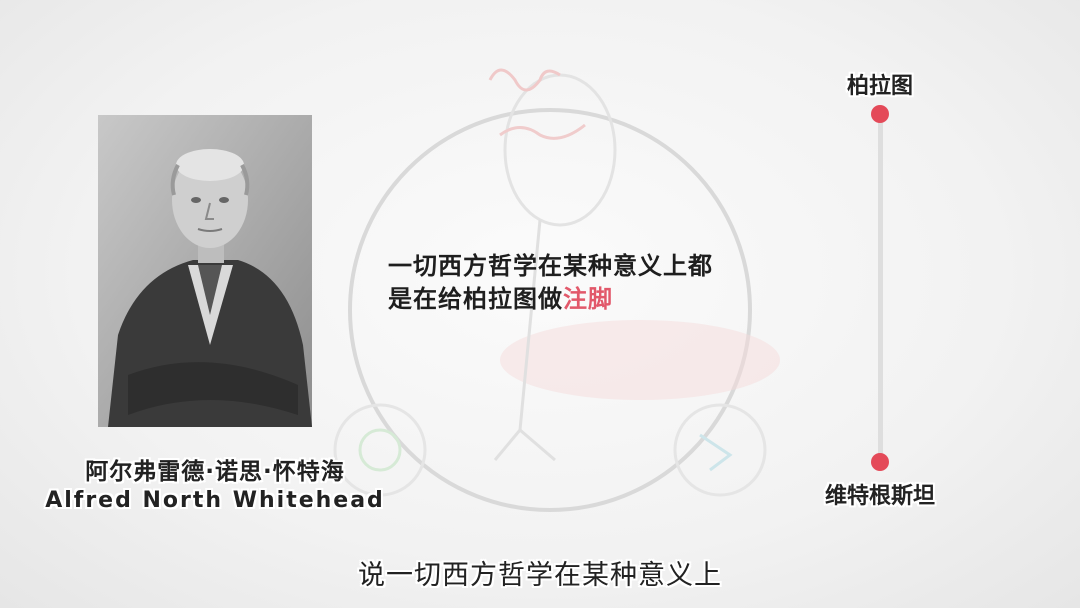  What do you see at coordinates (215, 500) in the screenshot?
I see `person-name-english: Alfred North Whitehead` at bounding box center [215, 500].